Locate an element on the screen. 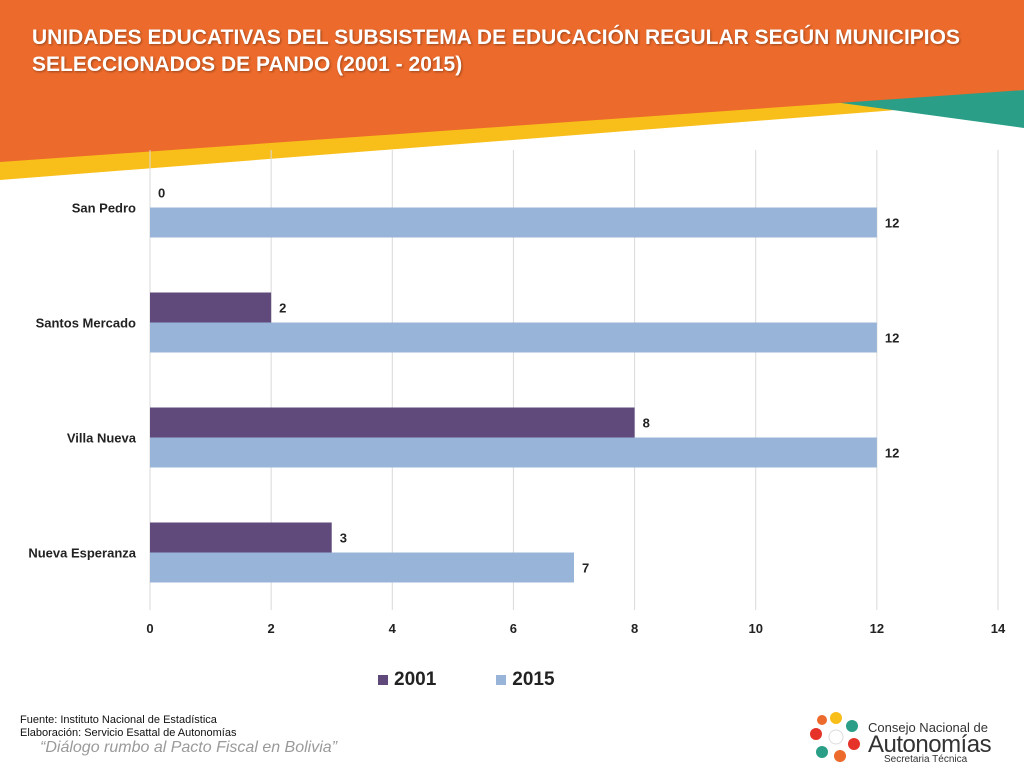  logo-mark-icon is located at coordinates (835, 737).